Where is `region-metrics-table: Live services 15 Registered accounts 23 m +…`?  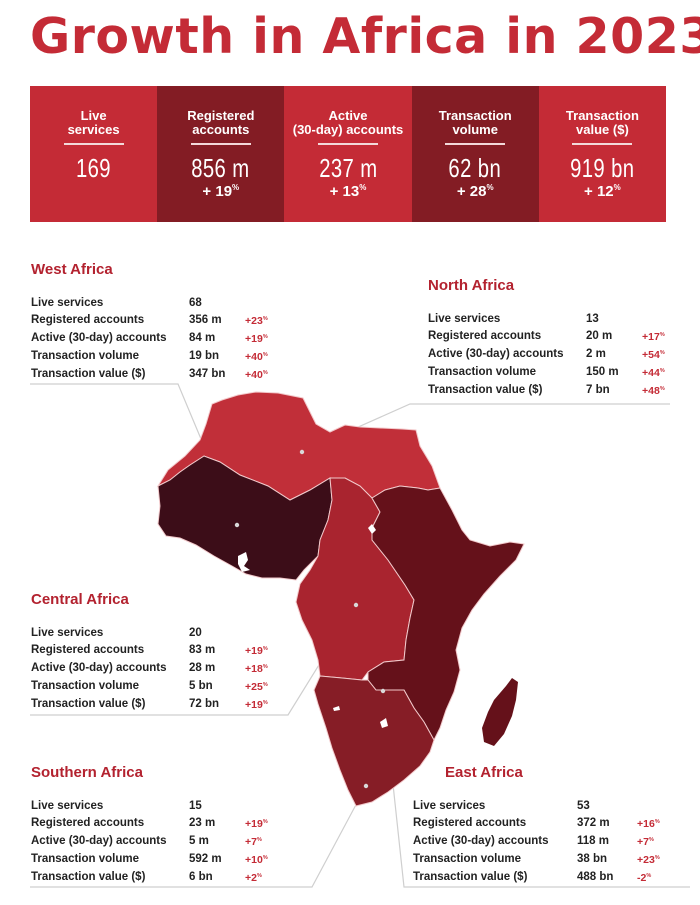
region-metrics-table: Live services 15 Registered accounts 23 m +… is located at coordinates (149, 842).